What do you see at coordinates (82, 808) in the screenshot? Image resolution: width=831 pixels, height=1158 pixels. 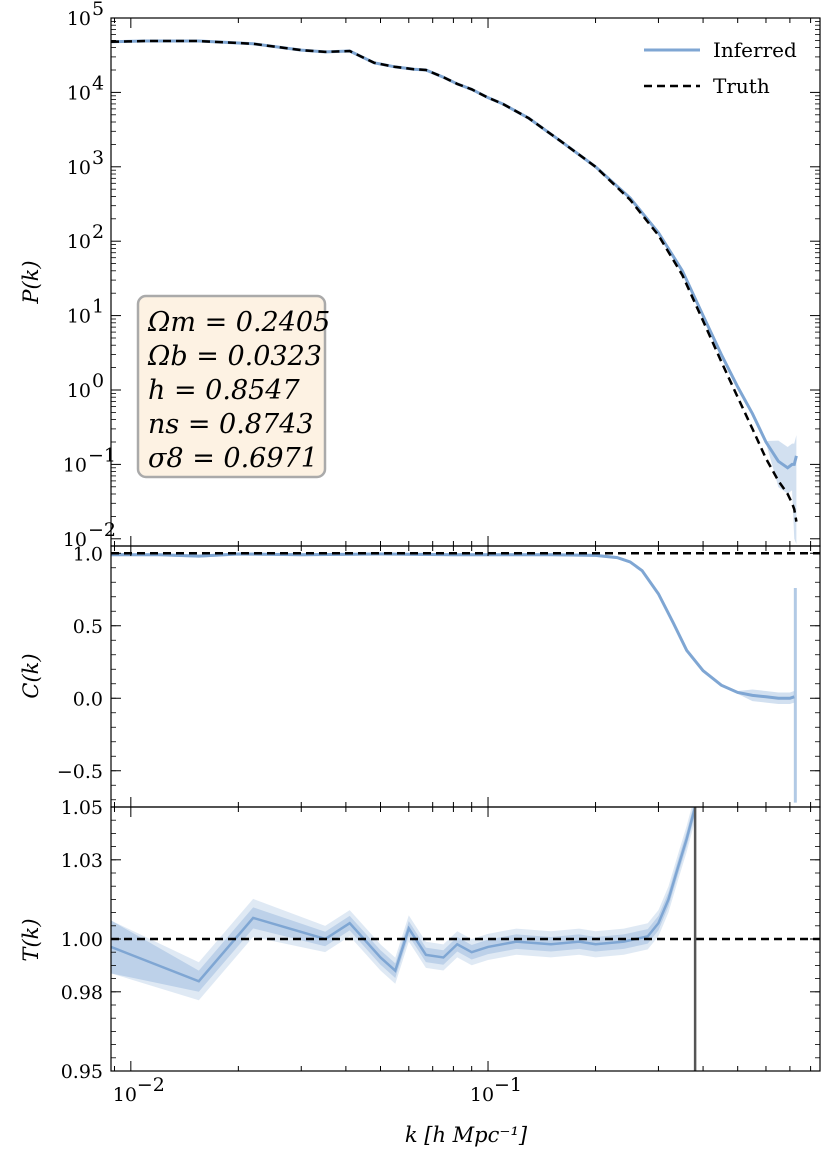 I see `t-y-tick-label: 1.05` at bounding box center [82, 808].